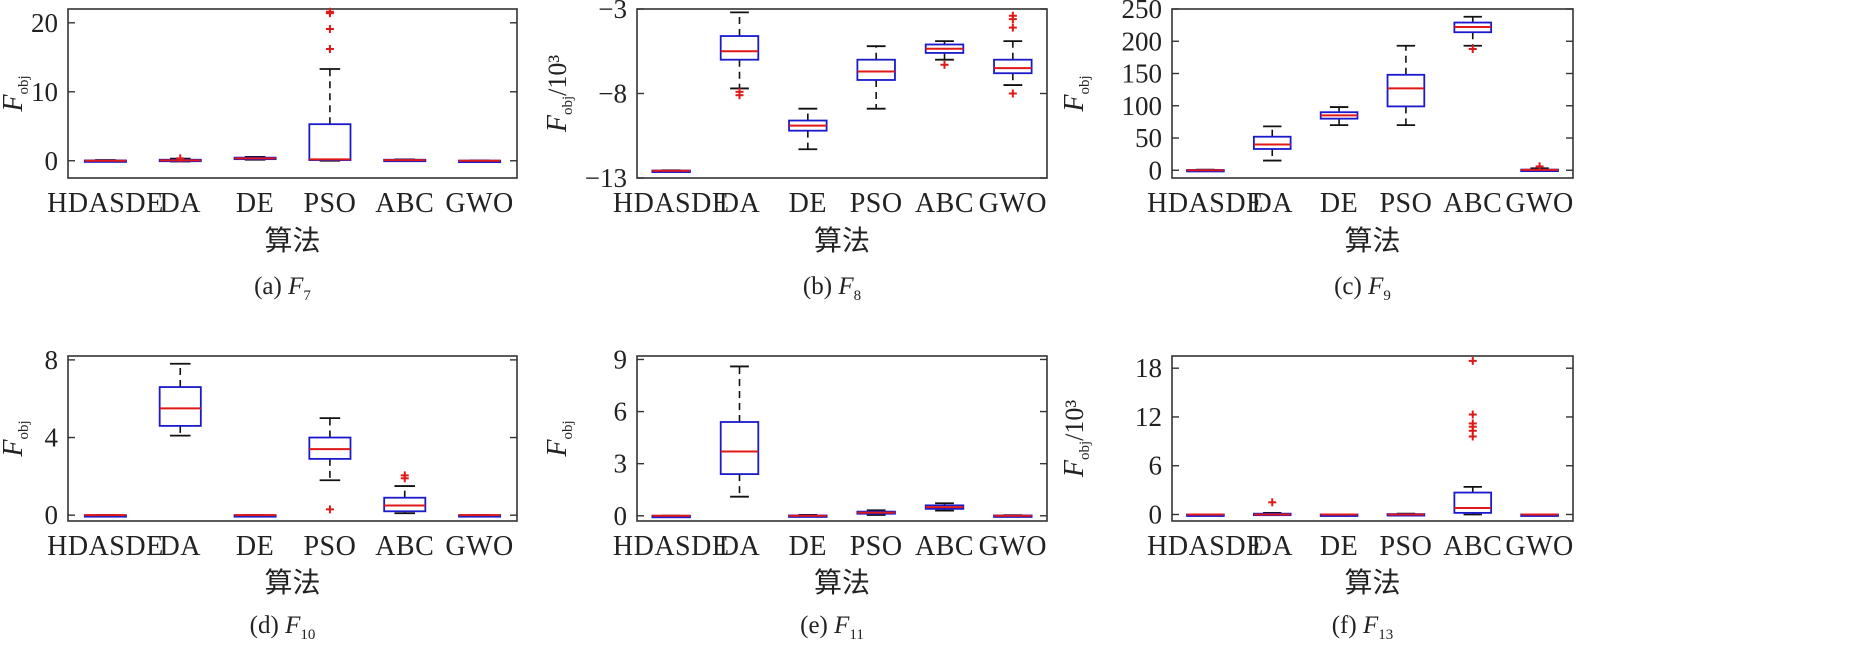 Image resolution: width=1867 pixels, height=655 pixels. Describe the element at coordinates (612, 12) in the screenshot. I see `y-tick-label: −3` at that location.